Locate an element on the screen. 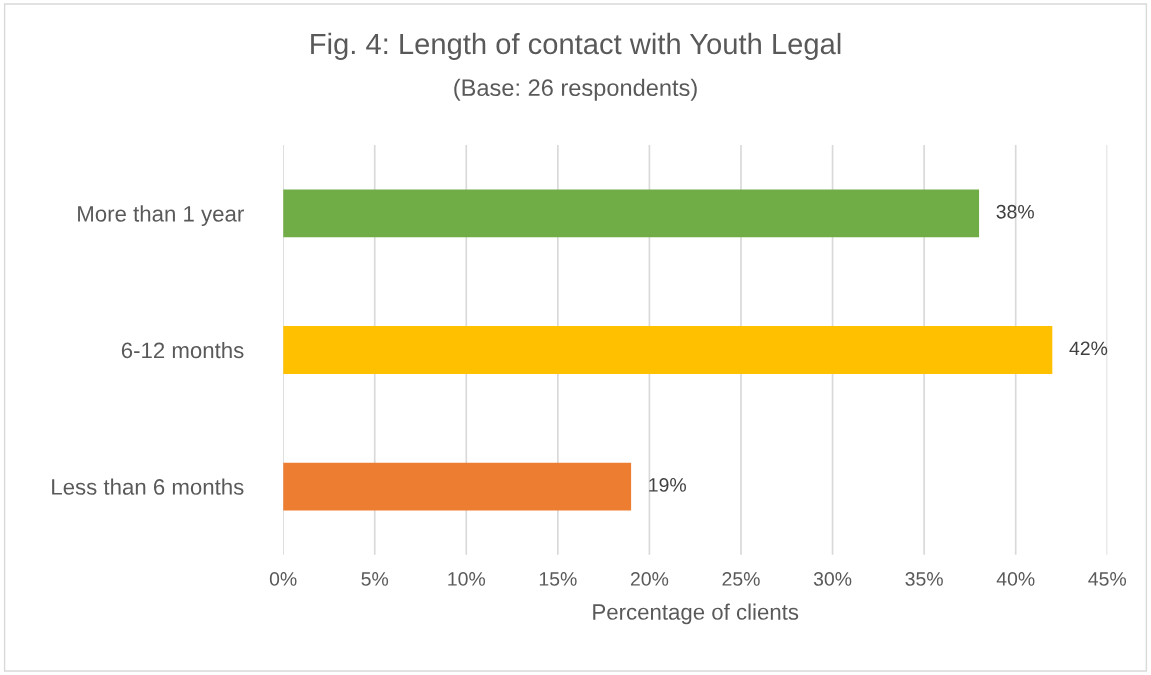  data-label: 42% is located at coordinates (1088, 348).